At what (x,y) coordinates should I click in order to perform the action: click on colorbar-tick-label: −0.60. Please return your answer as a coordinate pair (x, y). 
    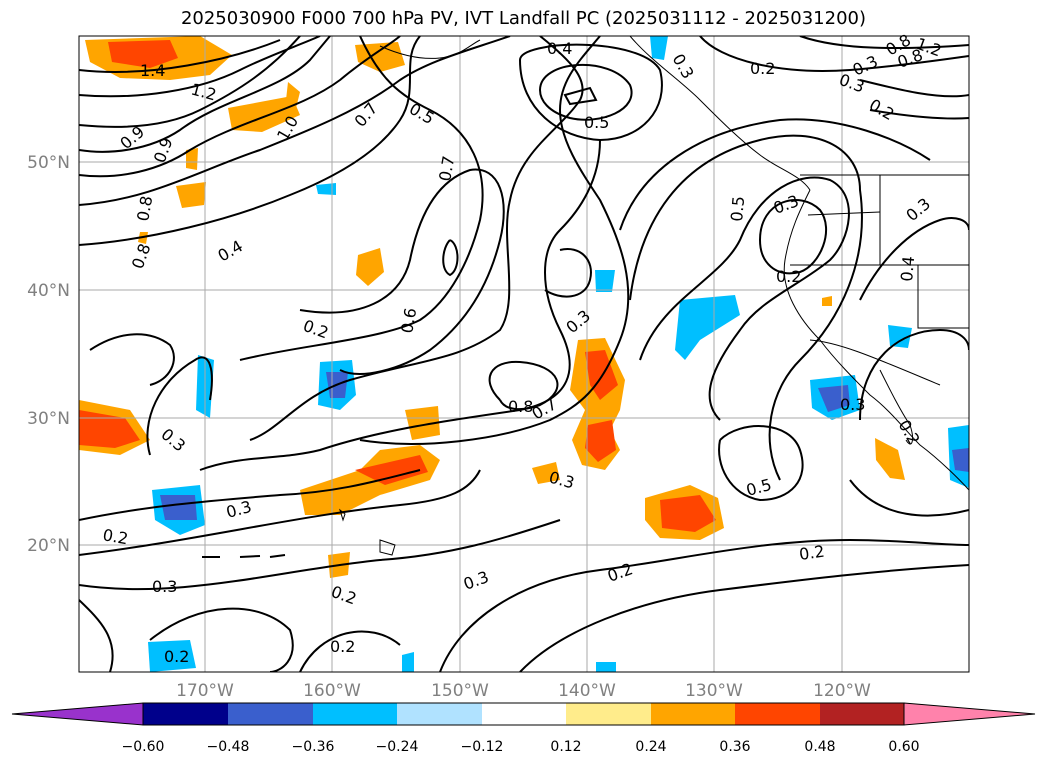
    Looking at the image, I should click on (143, 747).